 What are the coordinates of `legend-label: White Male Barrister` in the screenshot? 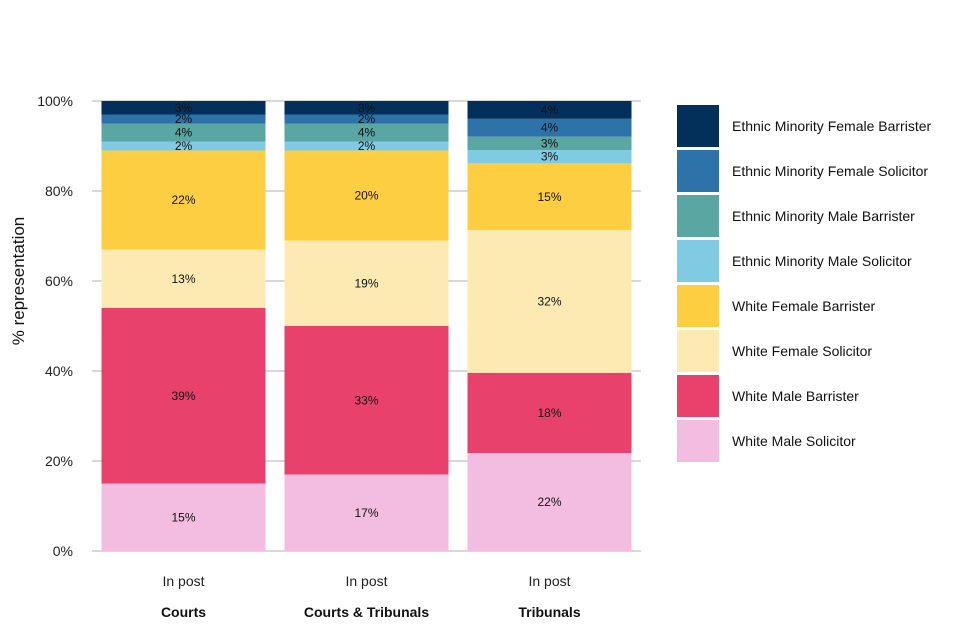 It's located at (795, 396).